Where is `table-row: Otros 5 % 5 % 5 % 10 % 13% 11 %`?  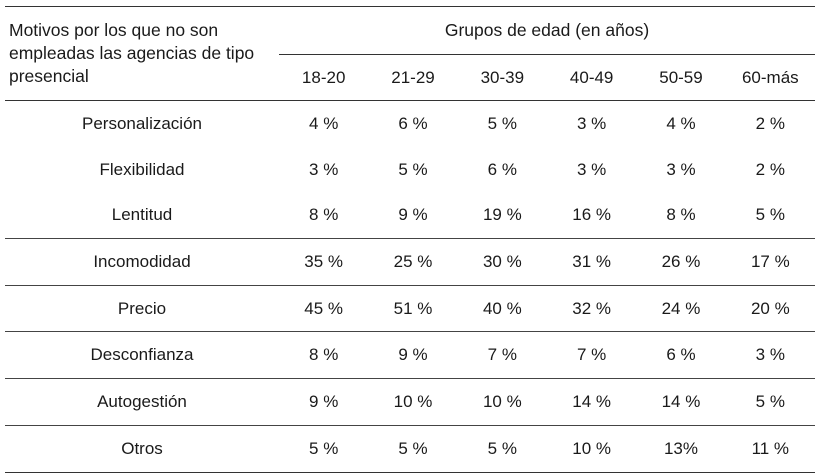
table-row: Otros 5 % 5 % 5 % 10 % 13% 11 % is located at coordinates (410, 448).